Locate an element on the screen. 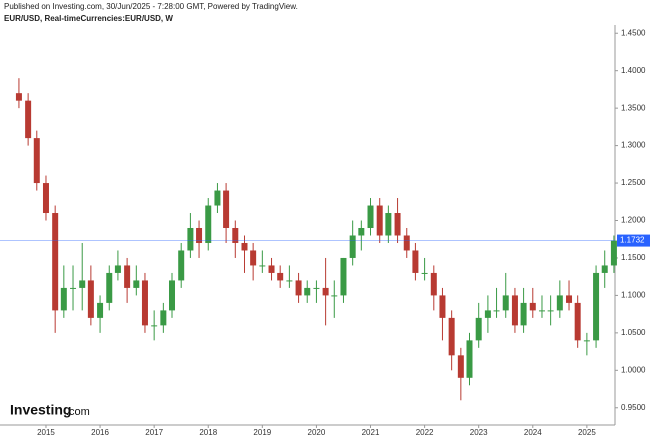  logo-suffix: .com is located at coordinates (78, 412).